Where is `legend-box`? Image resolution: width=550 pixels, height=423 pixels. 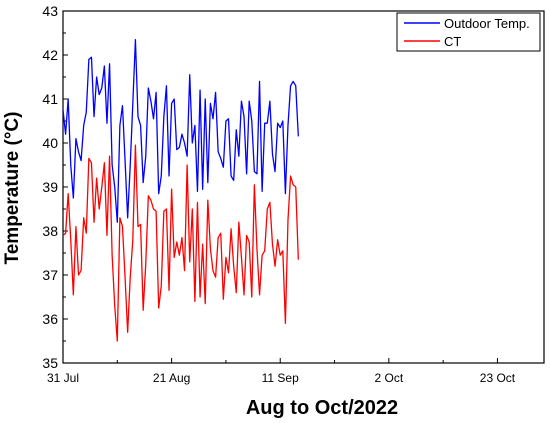 legend-box is located at coordinates (468, 32).